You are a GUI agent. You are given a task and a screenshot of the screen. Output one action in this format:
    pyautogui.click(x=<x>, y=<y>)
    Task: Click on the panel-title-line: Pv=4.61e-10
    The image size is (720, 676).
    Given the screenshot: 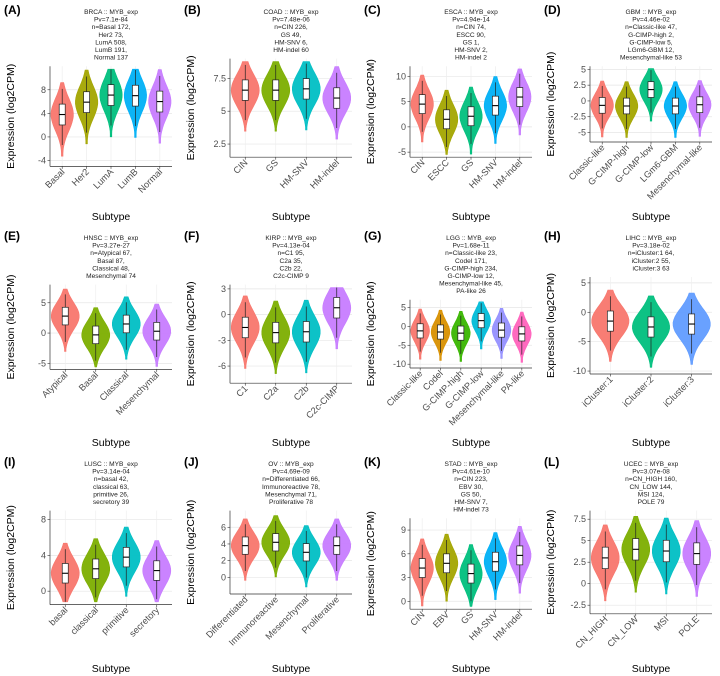 What is the action you would take?
    pyautogui.click(x=471, y=472)
    